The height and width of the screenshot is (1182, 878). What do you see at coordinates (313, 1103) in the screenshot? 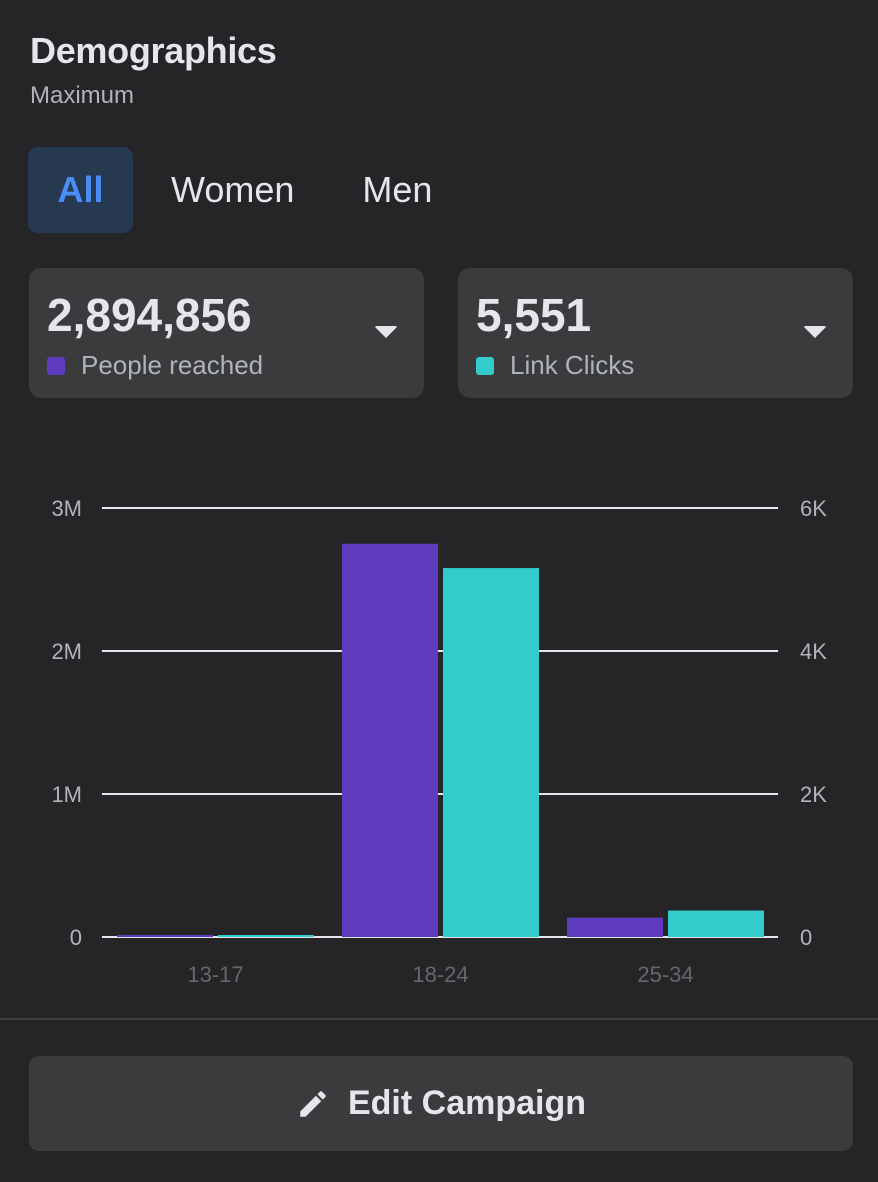
I see `pencil-icon` at bounding box center [313, 1103].